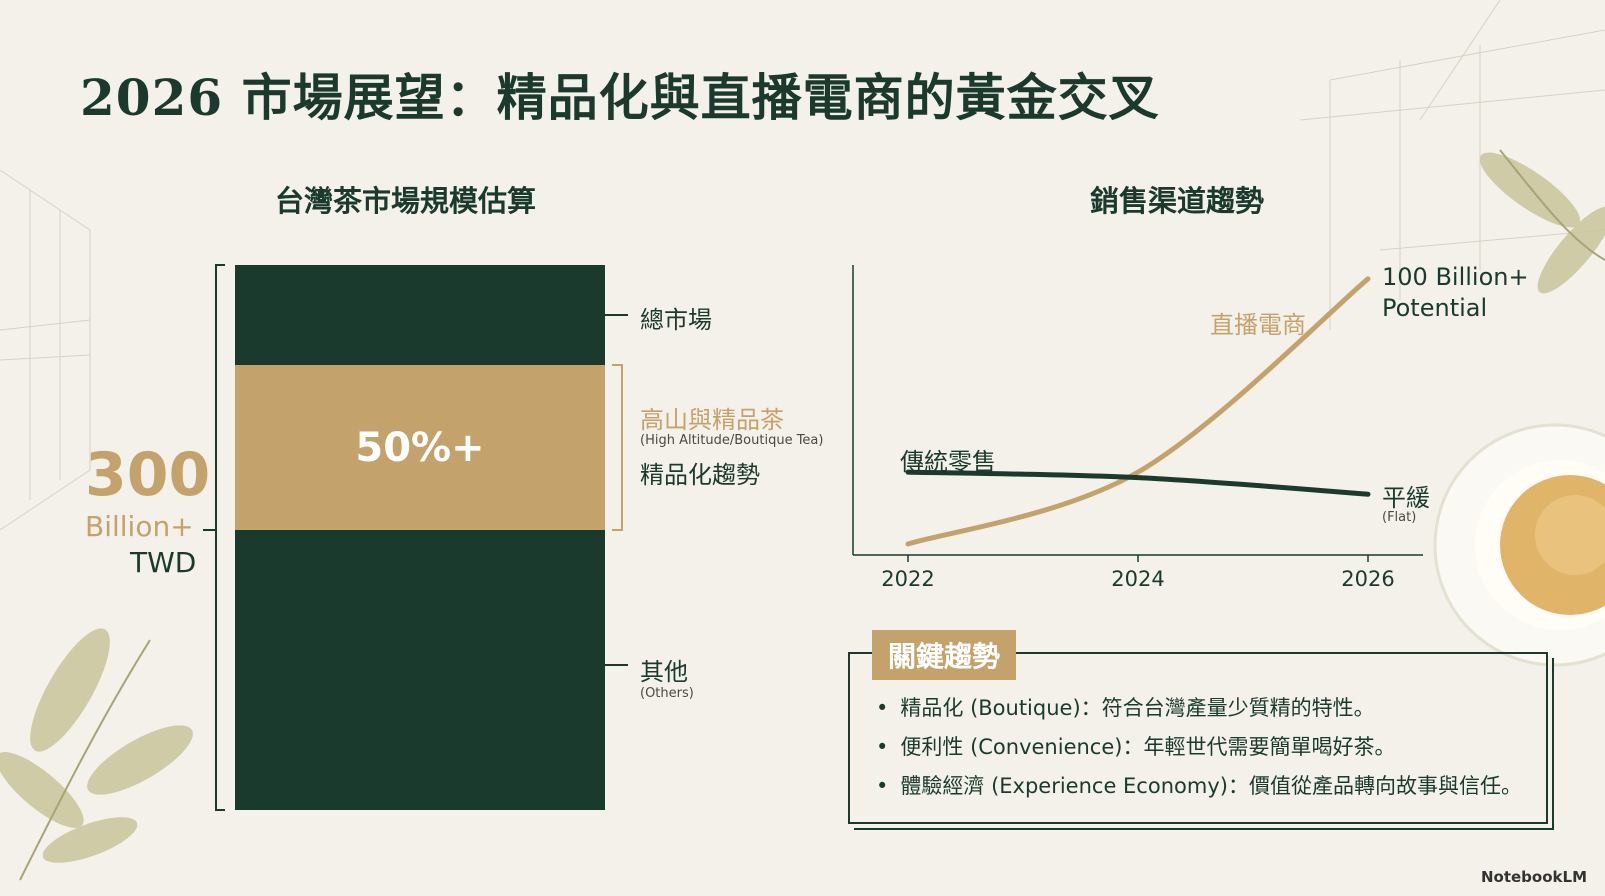  I want to click on x-axis-tick-label: 2026, so click(1367, 579).